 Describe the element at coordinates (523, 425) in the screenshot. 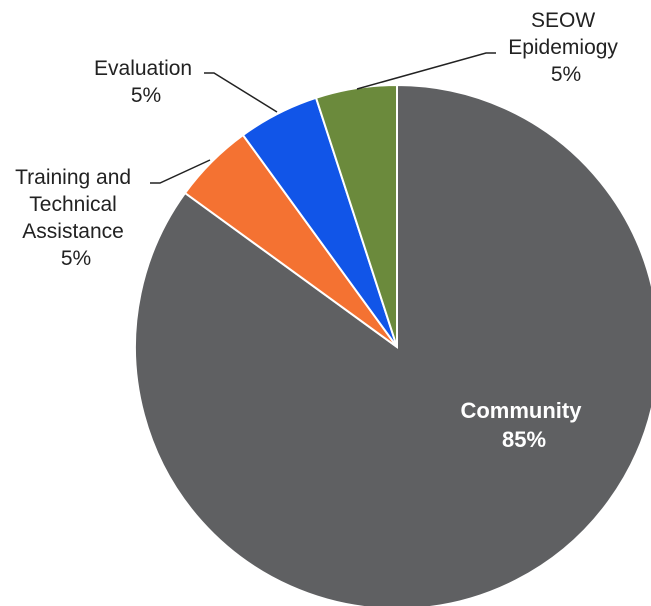

I see `slice-label-community: Community 85%` at that location.